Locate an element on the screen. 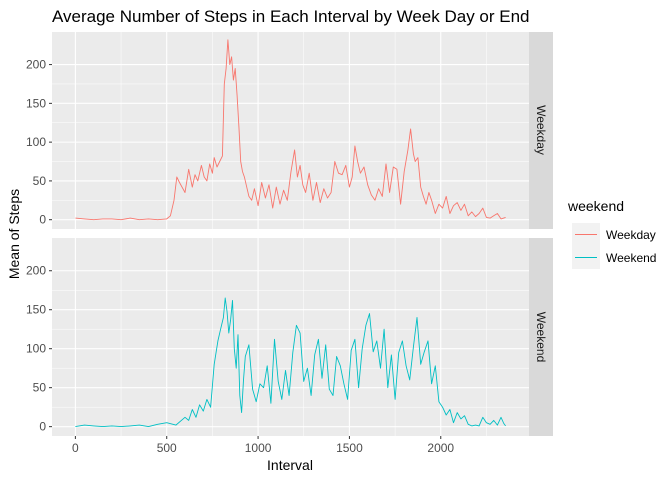 This screenshot has height=480, width=672. legend-label-weekday: Weekday is located at coordinates (631, 235).